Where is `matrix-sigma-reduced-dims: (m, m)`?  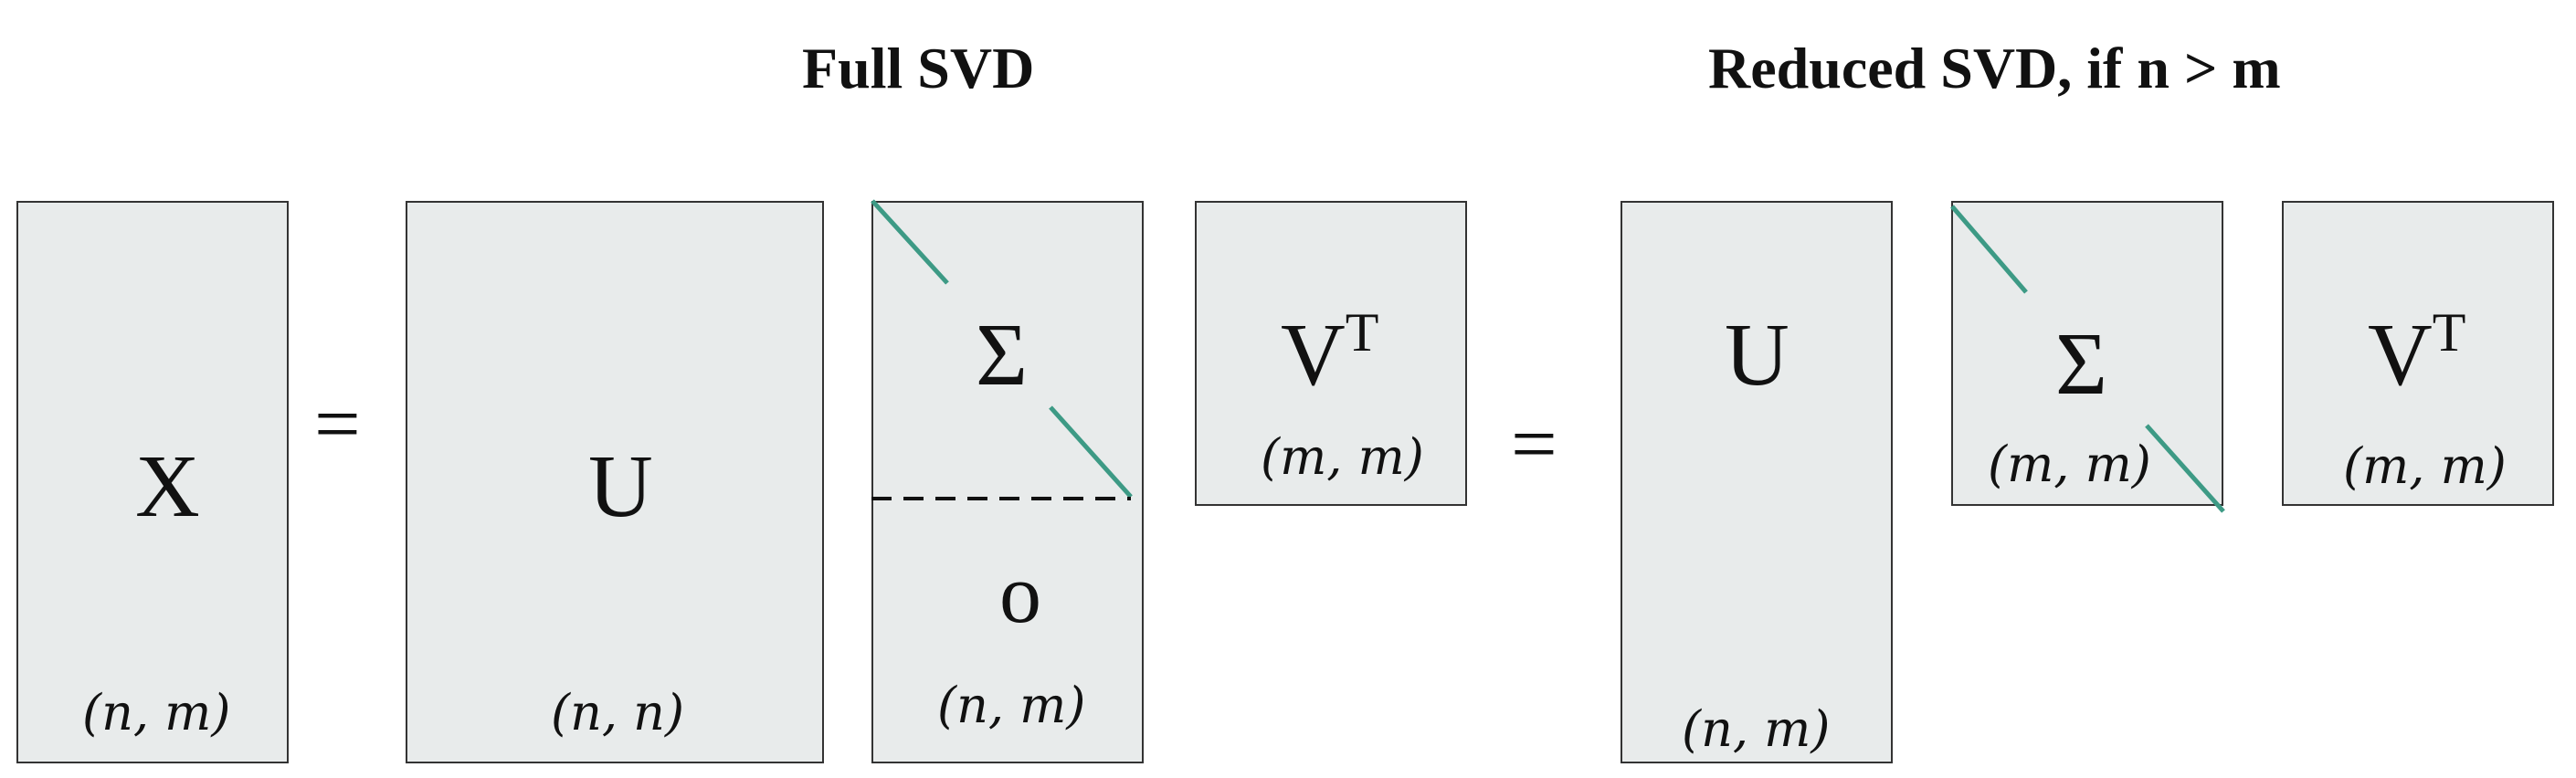
matrix-sigma-reduced-dims: (m, m) is located at coordinates (2069, 464).